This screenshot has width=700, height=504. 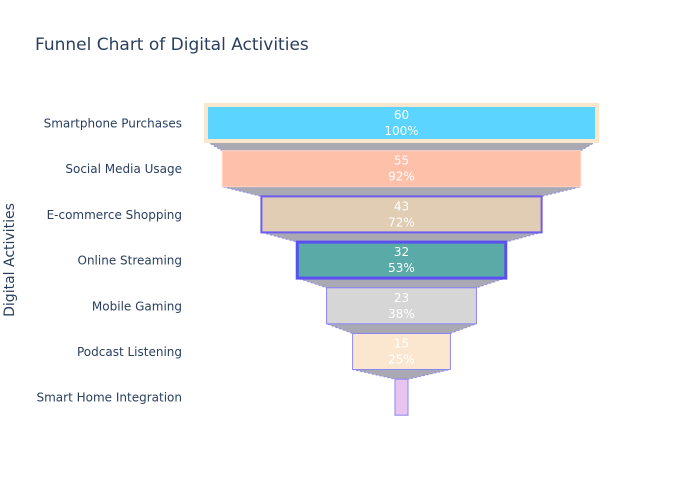 I want to click on percent-label: 25%, so click(x=401, y=360).